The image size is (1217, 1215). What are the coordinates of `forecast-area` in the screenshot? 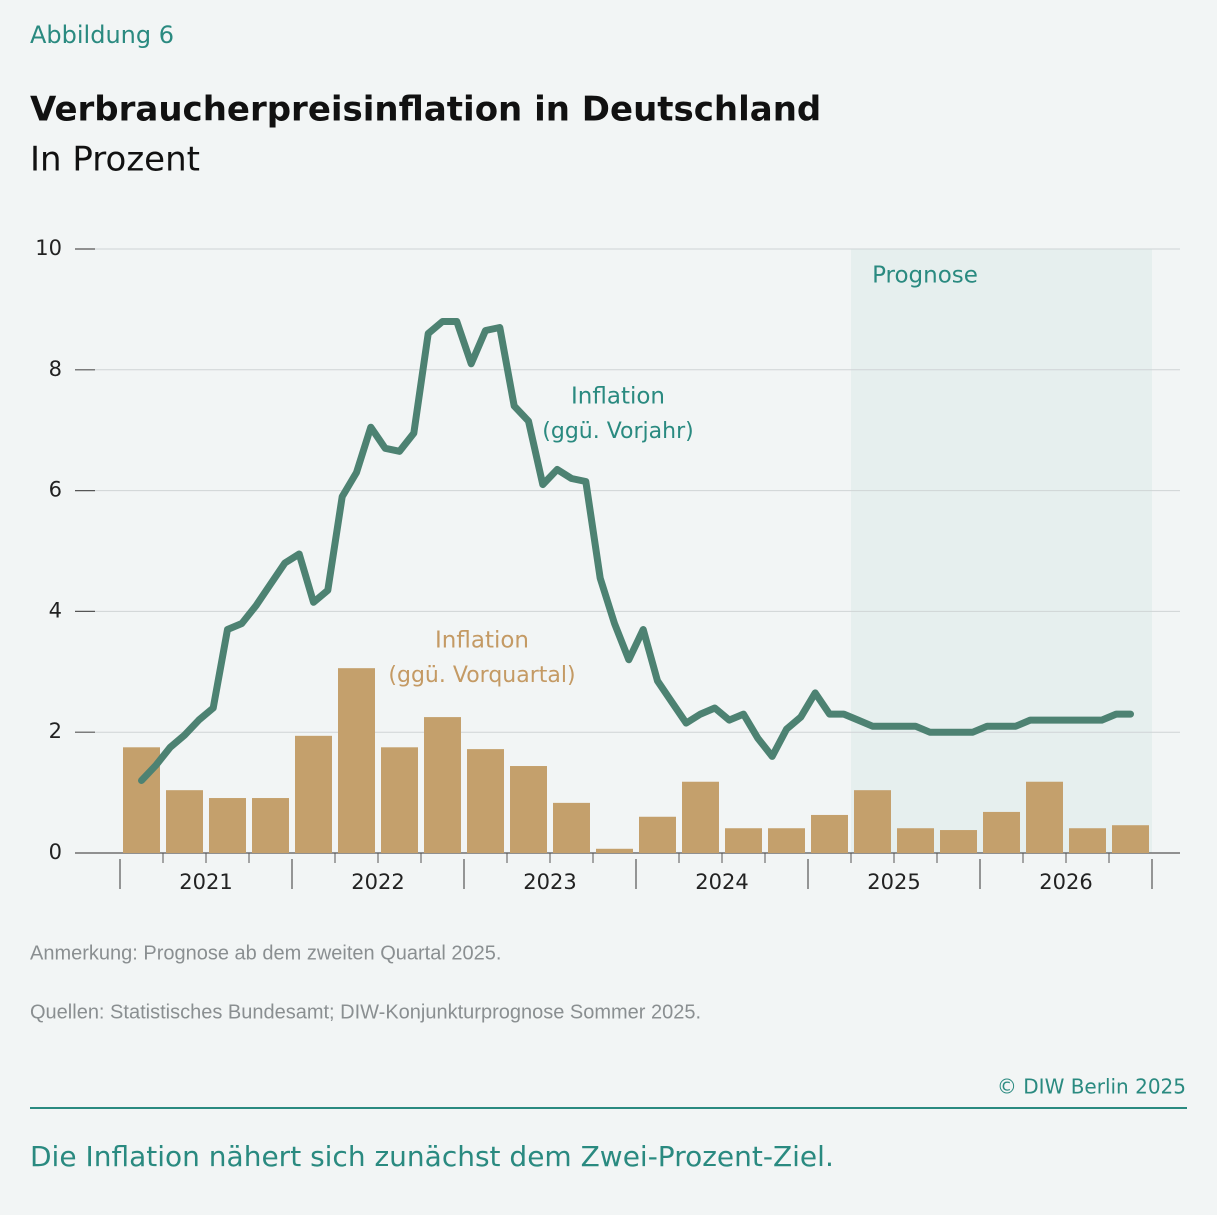 It's located at (1001, 551).